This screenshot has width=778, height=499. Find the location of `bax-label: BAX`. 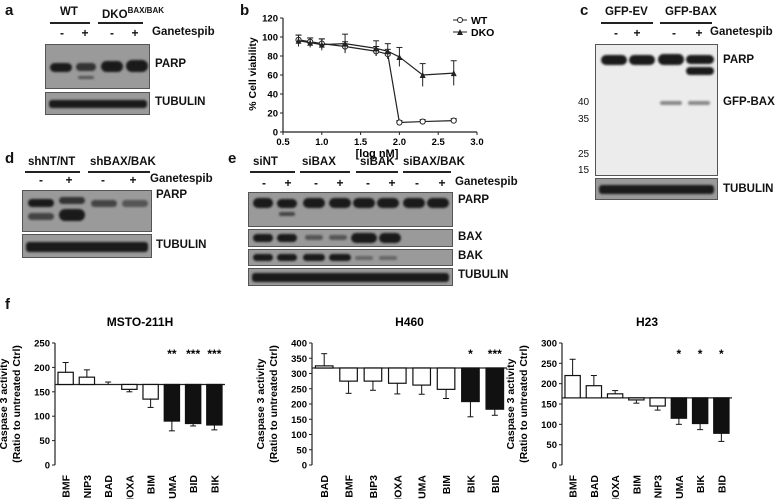

bax-label: BAX is located at coordinates (470, 237).